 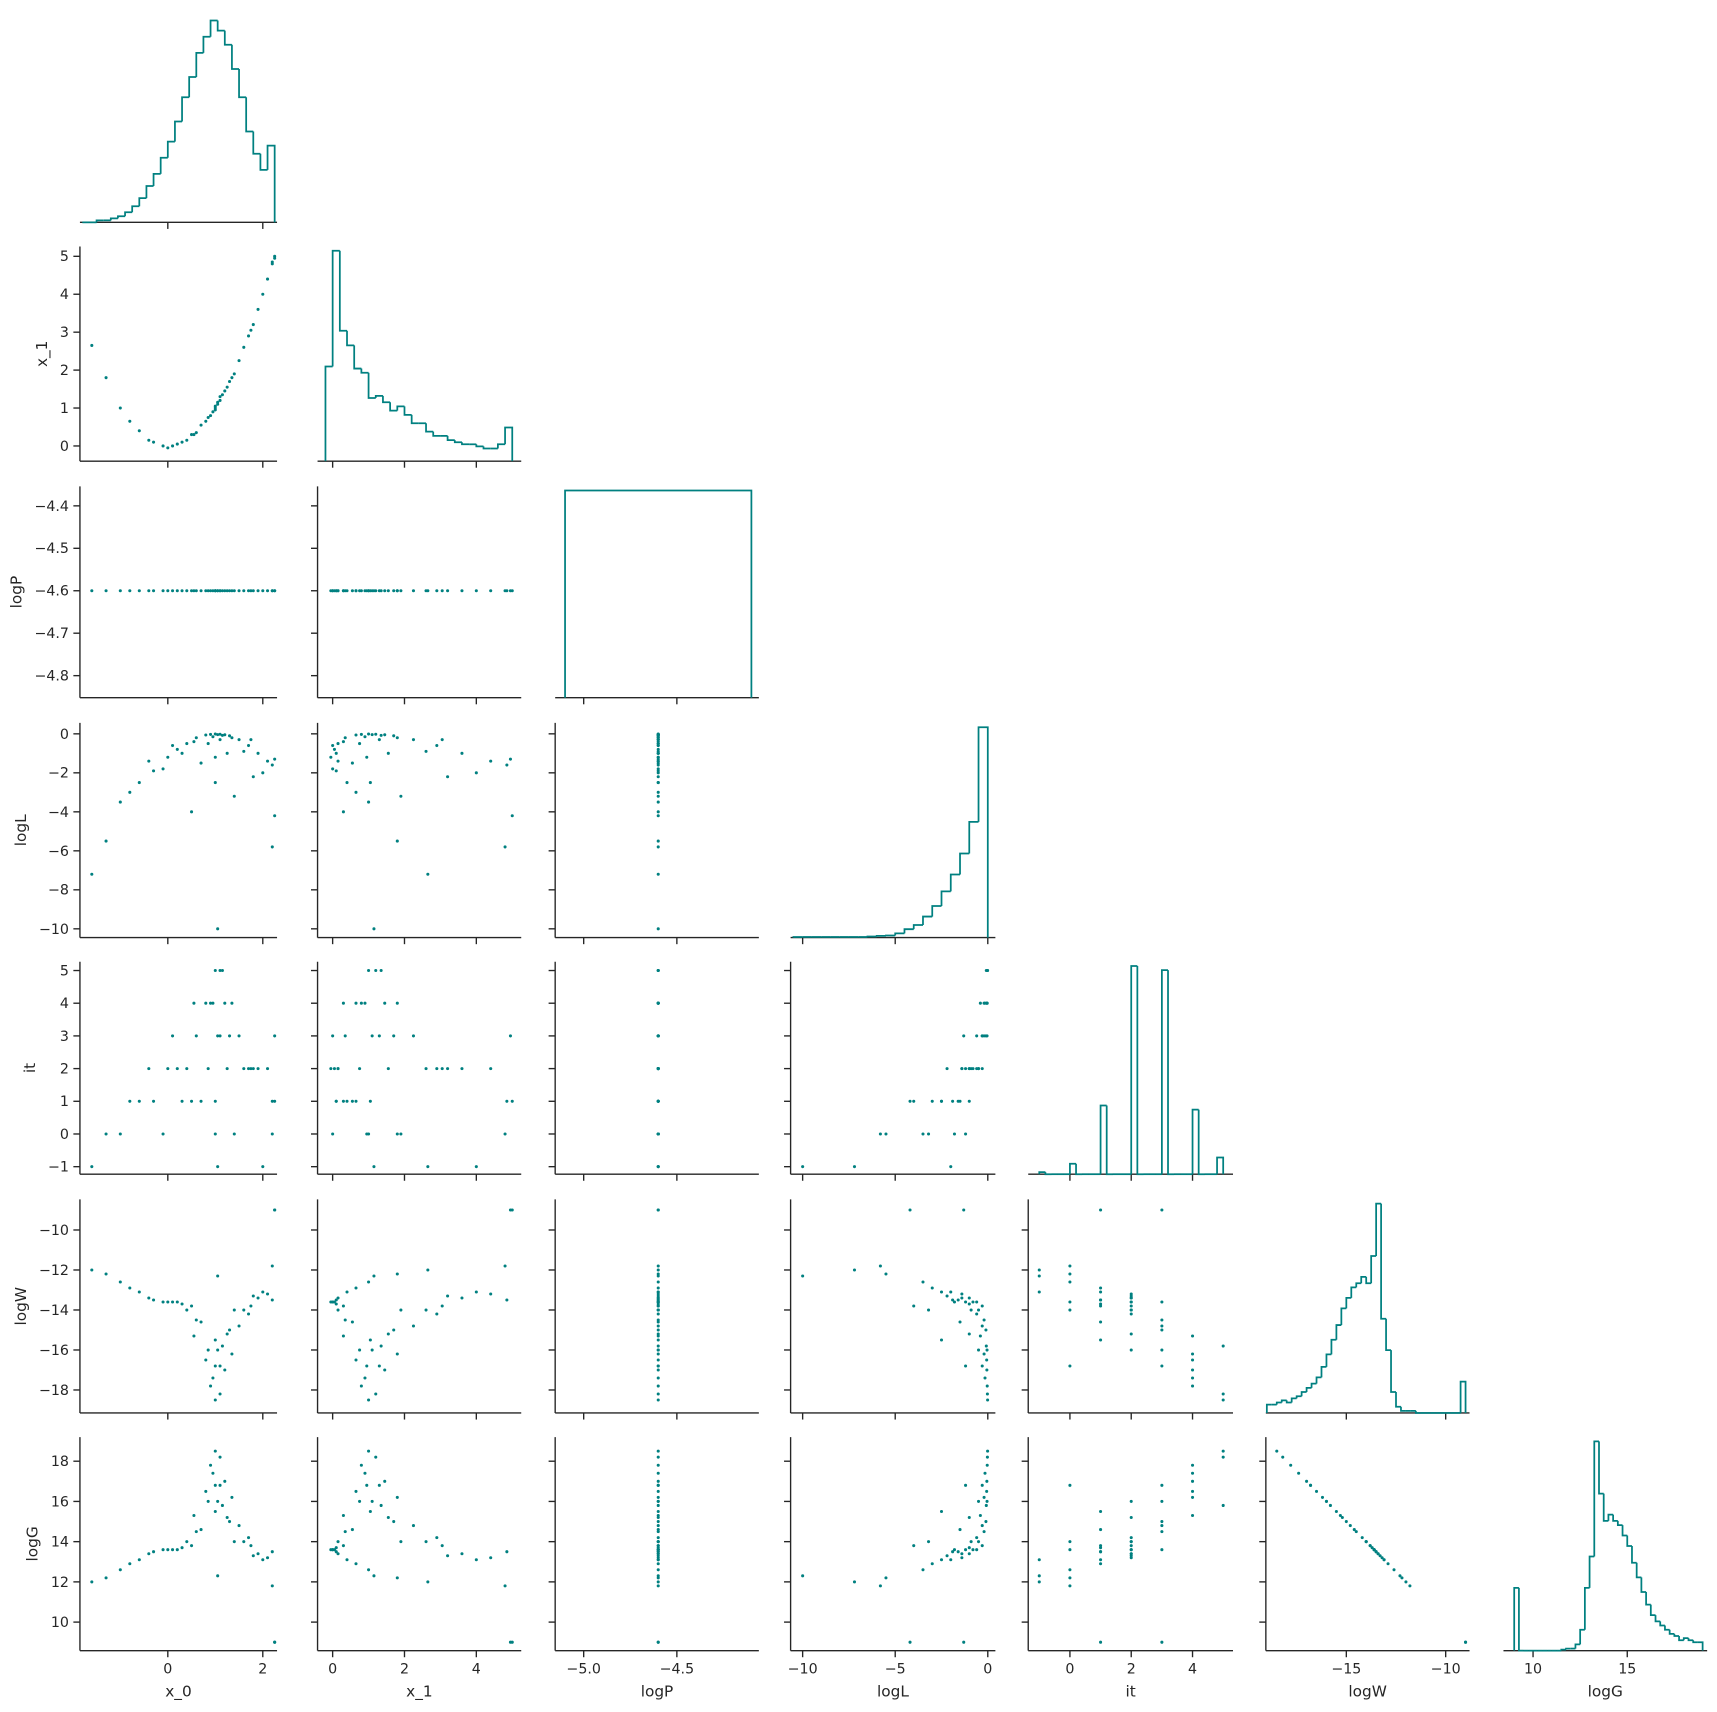 What do you see at coordinates (60, 1502) in the screenshot?
I see `y-tick-label: 16` at bounding box center [60, 1502].